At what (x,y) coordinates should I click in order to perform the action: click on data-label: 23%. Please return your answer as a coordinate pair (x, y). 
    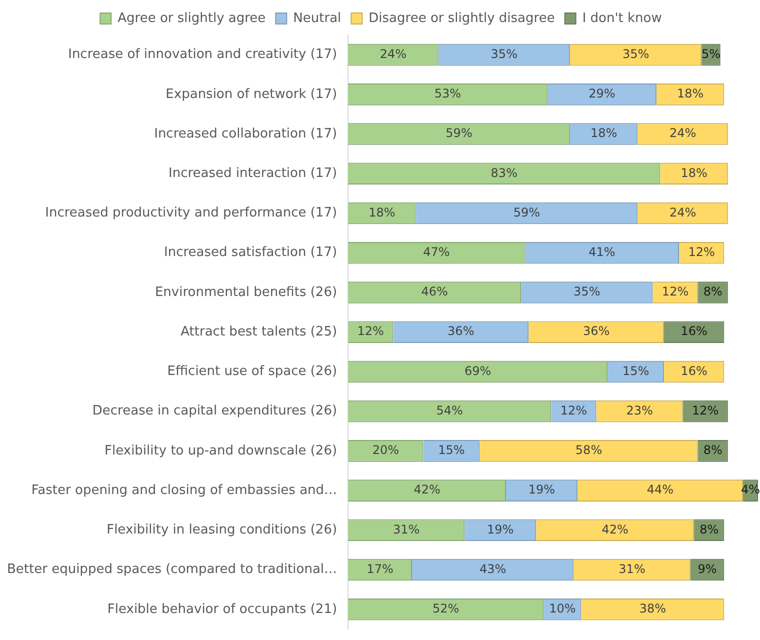
    Looking at the image, I should click on (639, 410).